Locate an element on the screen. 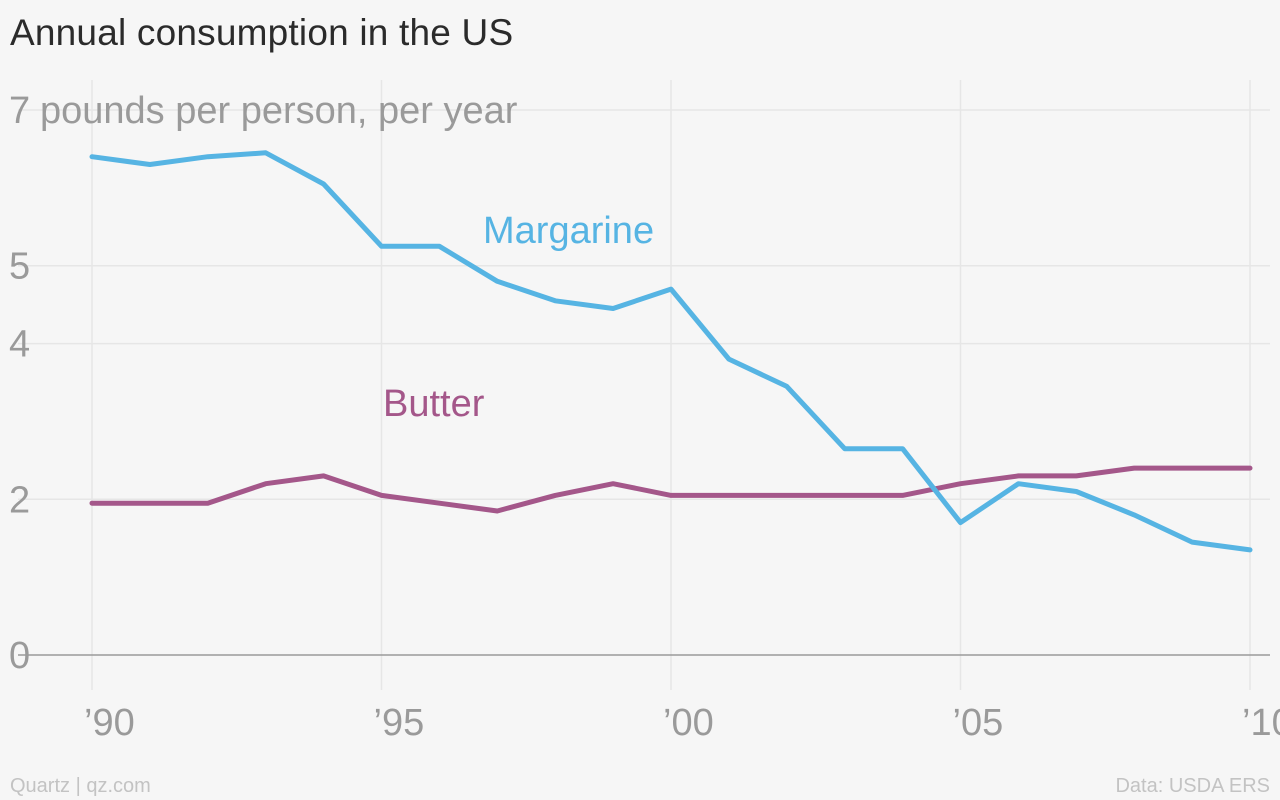  y-axis-unit-label: pounds per person, per year is located at coordinates (279, 111).